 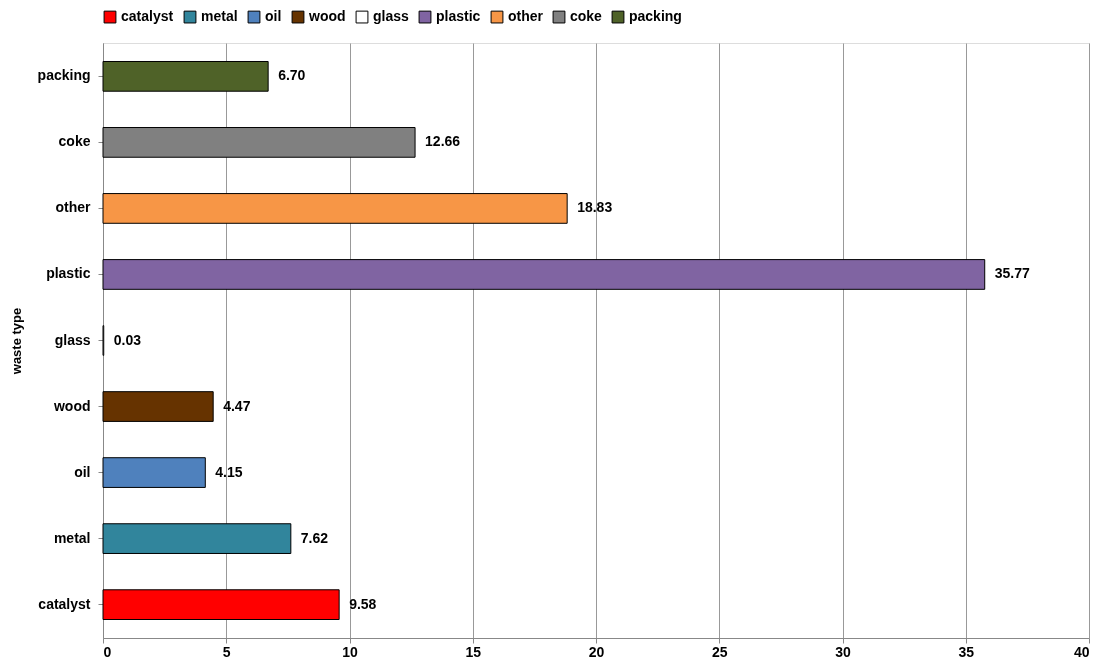 What do you see at coordinates (596, 651) in the screenshot?
I see `x-tick-label: 20` at bounding box center [596, 651].